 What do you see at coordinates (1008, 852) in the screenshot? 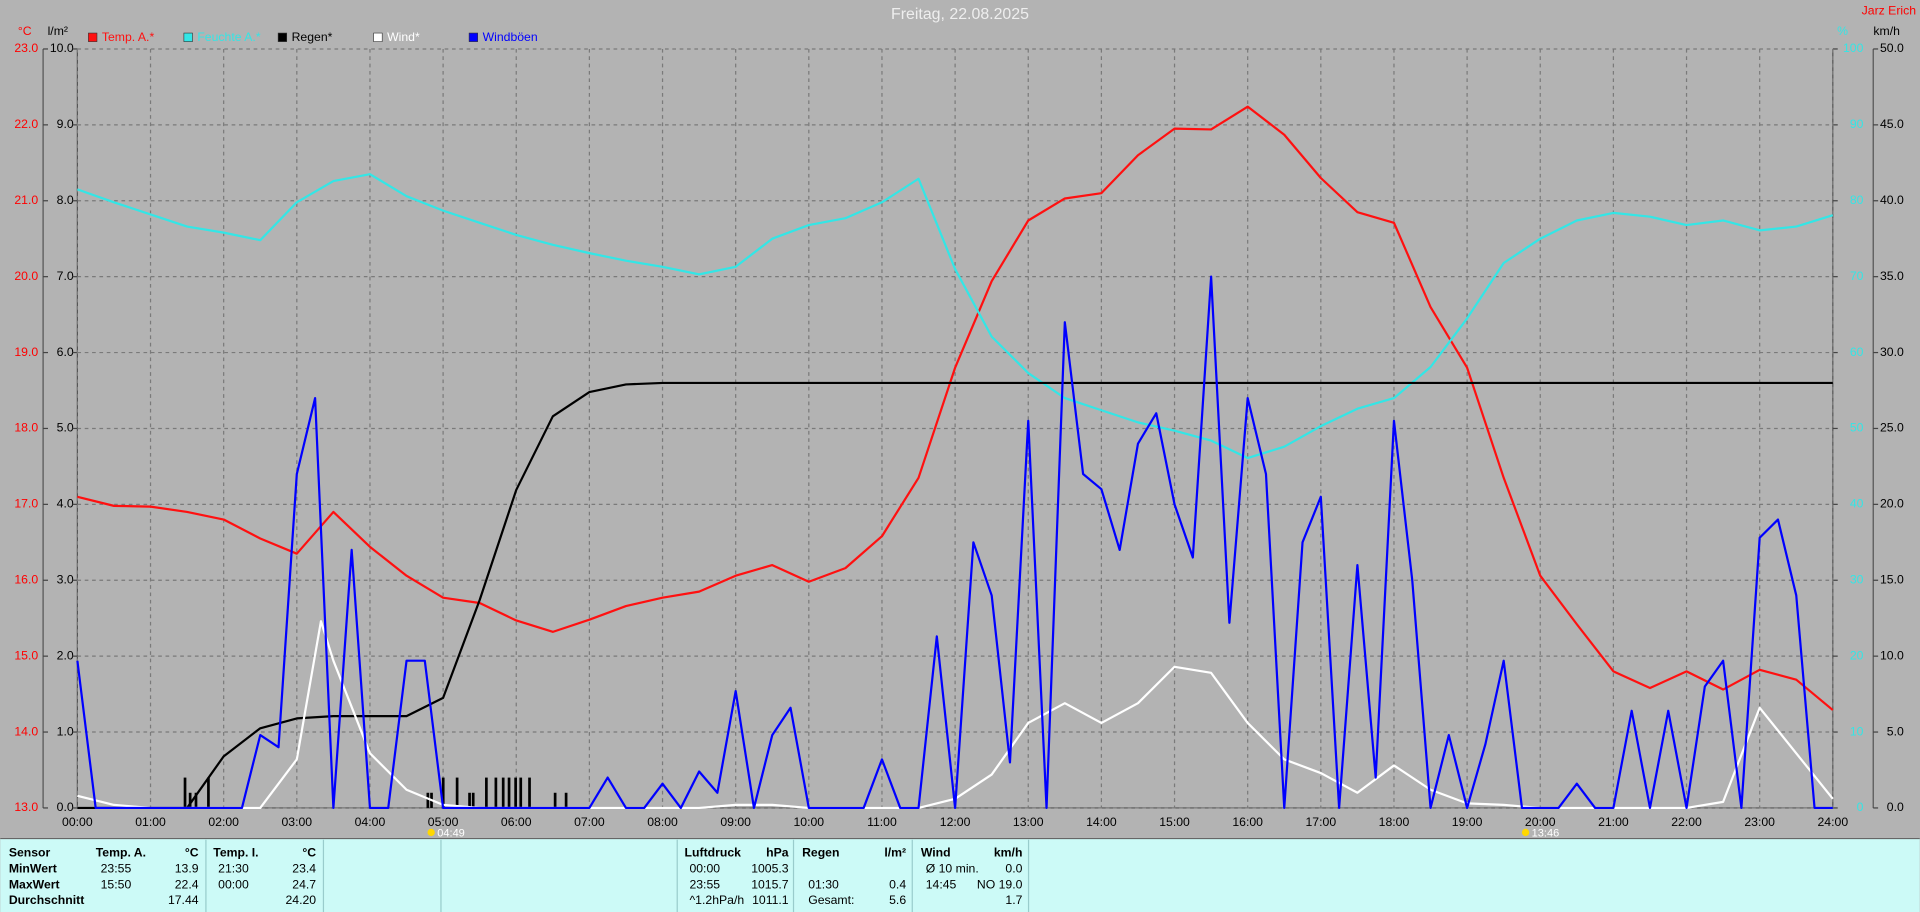
I see `section-unit: km/h` at bounding box center [1008, 852].